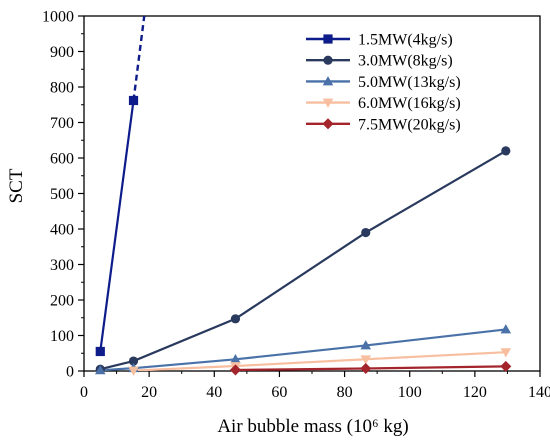 The width and height of the screenshot is (550, 443). I want to click on x-tick-label: 40, so click(214, 392).